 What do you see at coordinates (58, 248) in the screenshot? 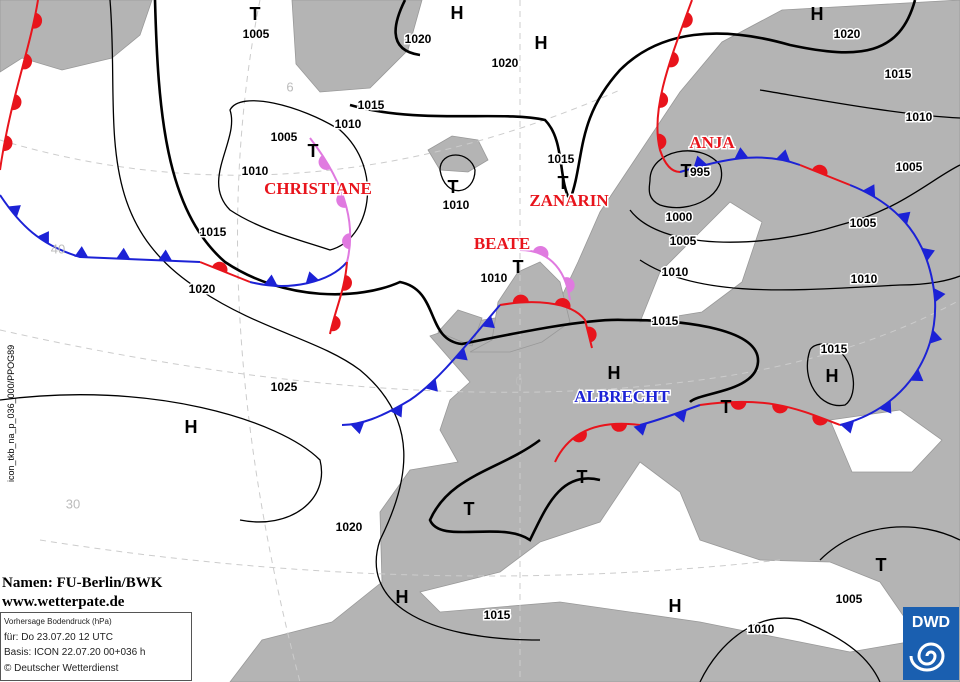
I see `grid-label: 40` at bounding box center [58, 248].